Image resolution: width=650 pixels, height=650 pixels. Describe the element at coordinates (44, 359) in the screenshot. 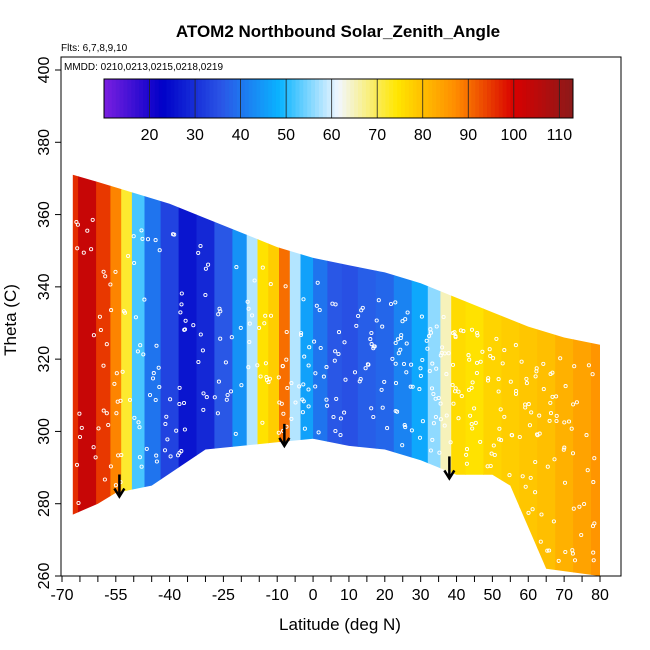

I see `y-tick-label: 320` at that location.